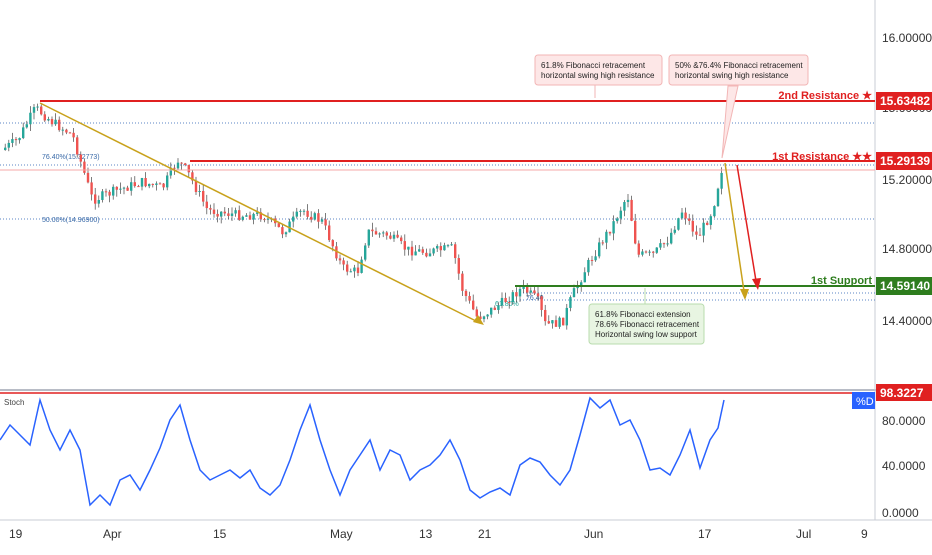  What do you see at coordinates (744, 294) in the screenshot?
I see `target-projection-arrowhead` at bounding box center [744, 294].